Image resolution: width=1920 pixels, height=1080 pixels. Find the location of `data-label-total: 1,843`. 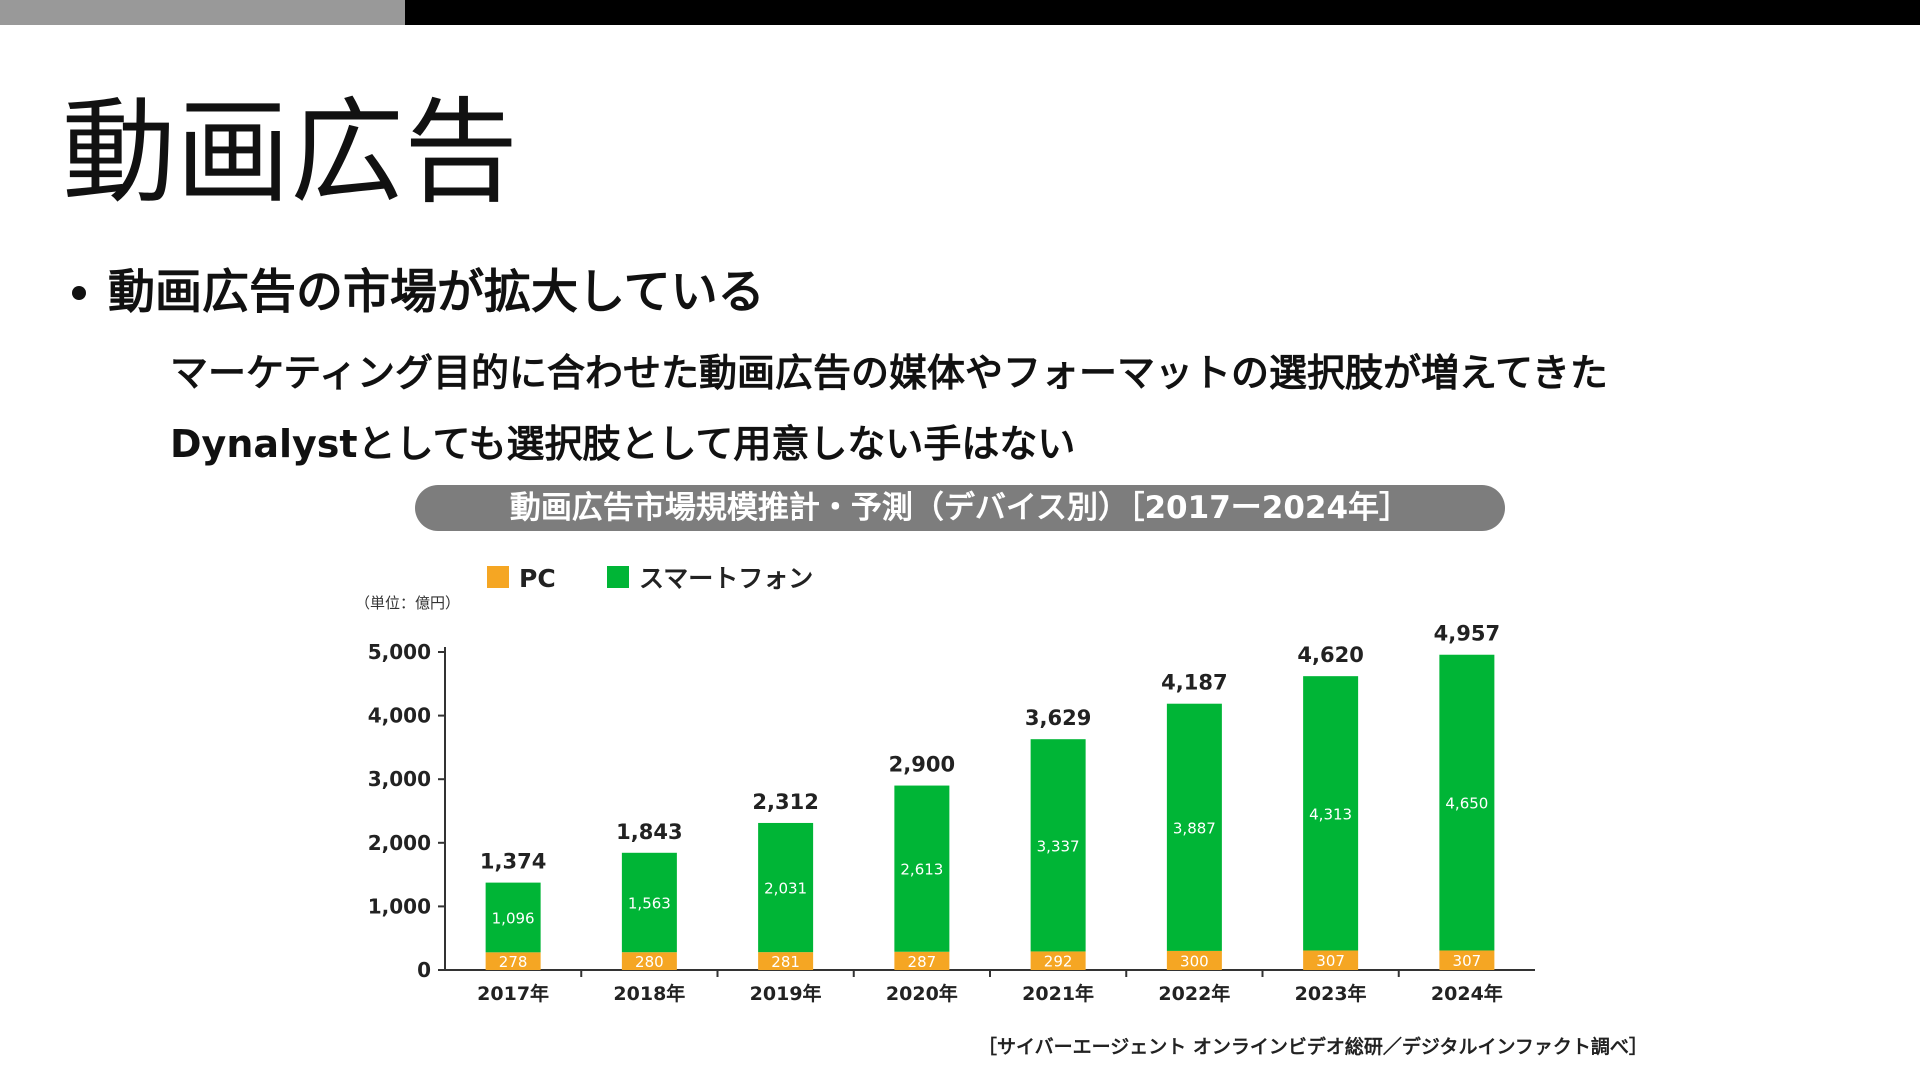

data-label-total: 1,843 is located at coordinates (649, 832).